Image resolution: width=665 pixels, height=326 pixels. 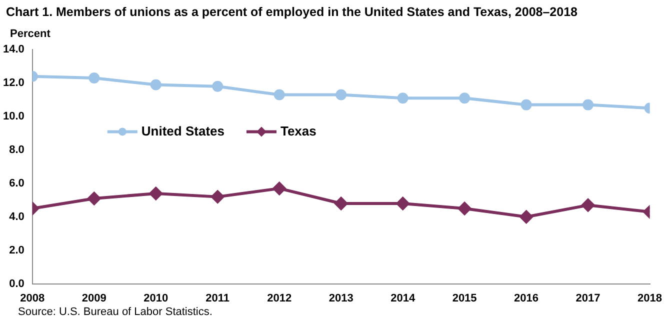 I want to click on y-axis-title: Percent, so click(x=30, y=34).